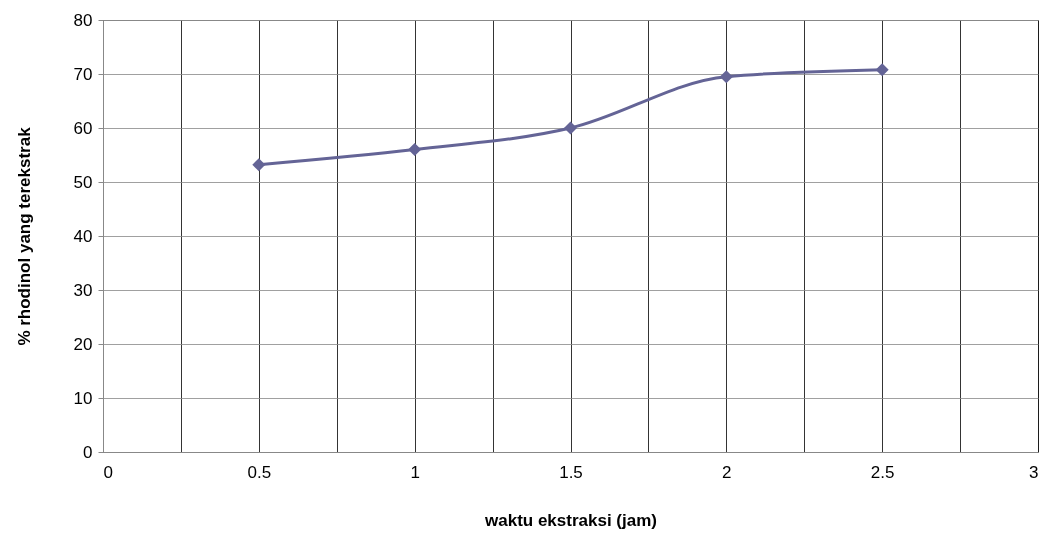 This screenshot has width=1047, height=557. What do you see at coordinates (259, 472) in the screenshot?
I see `x-tick-label: 0.5` at bounding box center [259, 472].